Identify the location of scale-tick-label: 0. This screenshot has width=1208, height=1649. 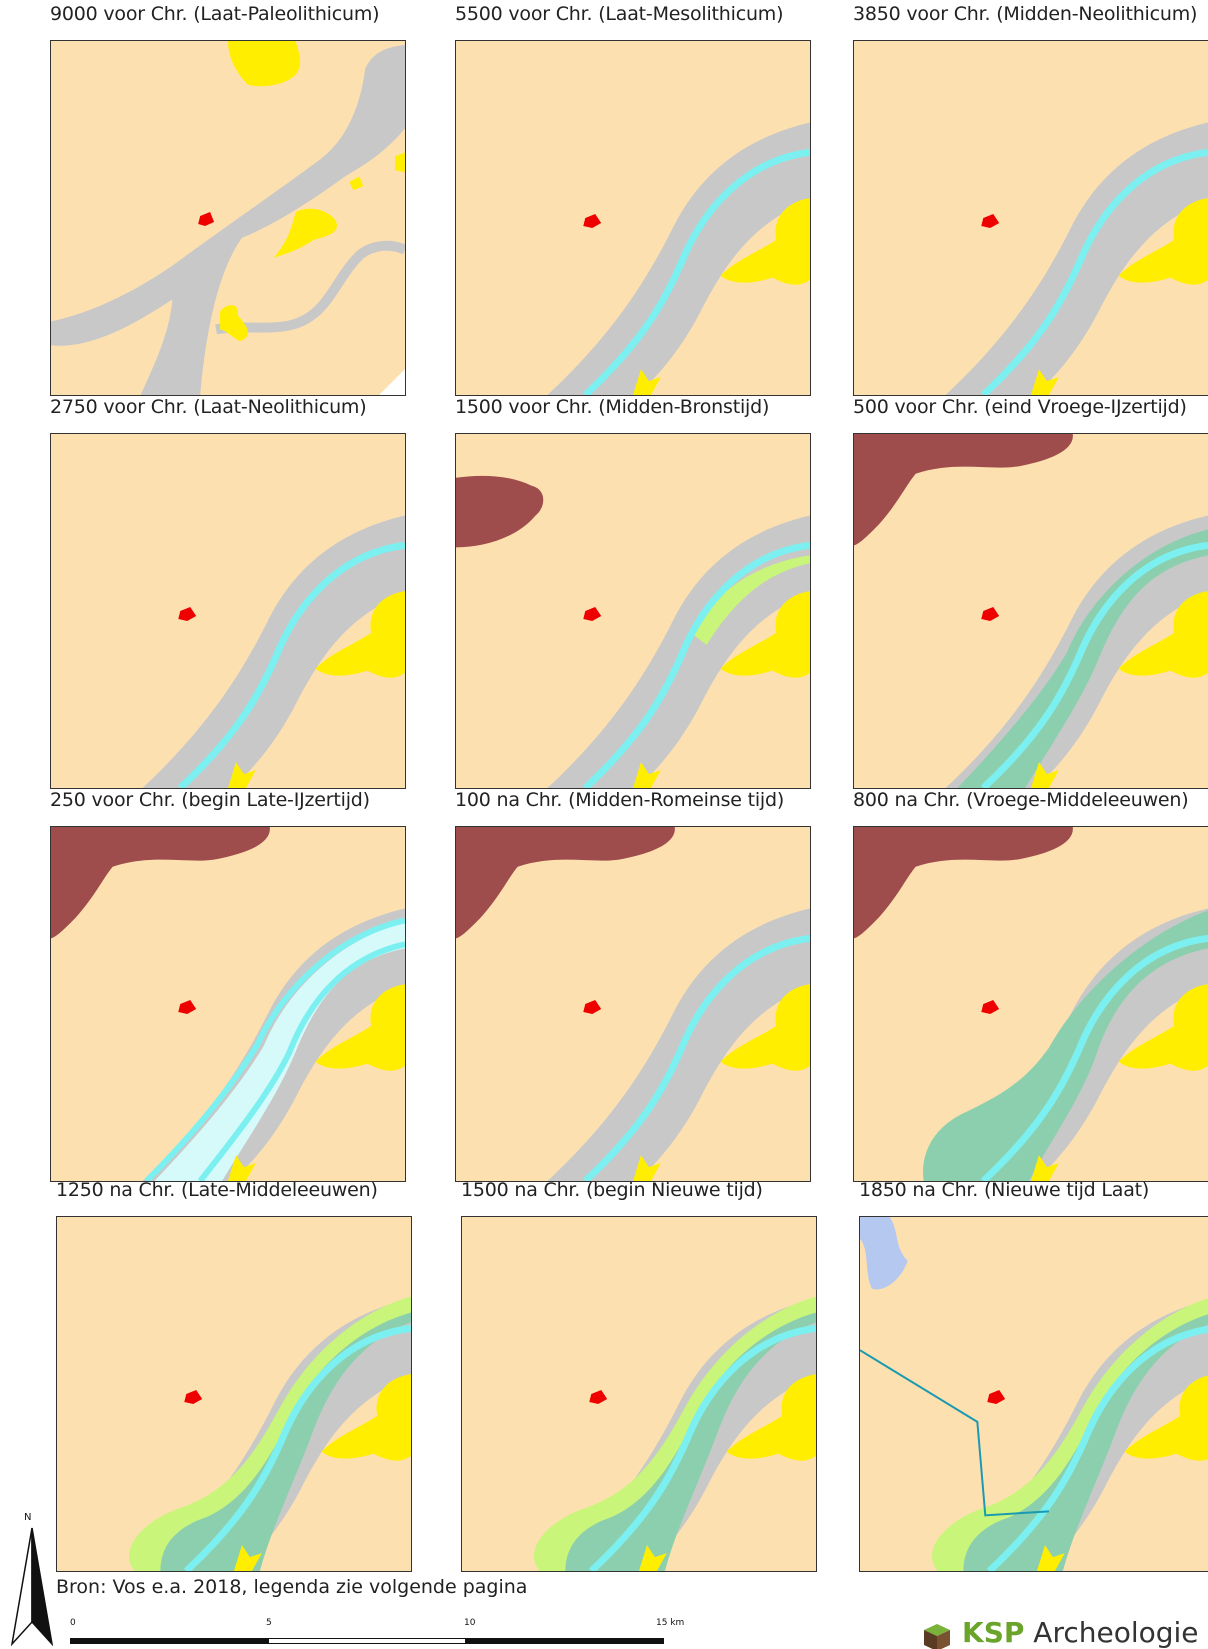
(73, 1623).